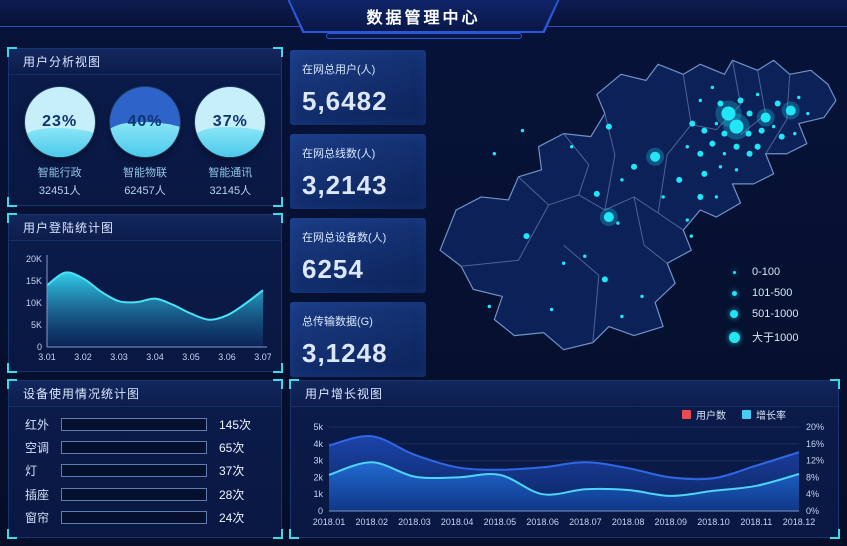 The width and height of the screenshot is (847, 546). Describe the element at coordinates (145, 228) in the screenshot. I see `panel-title: 用户登陆统计图` at that location.